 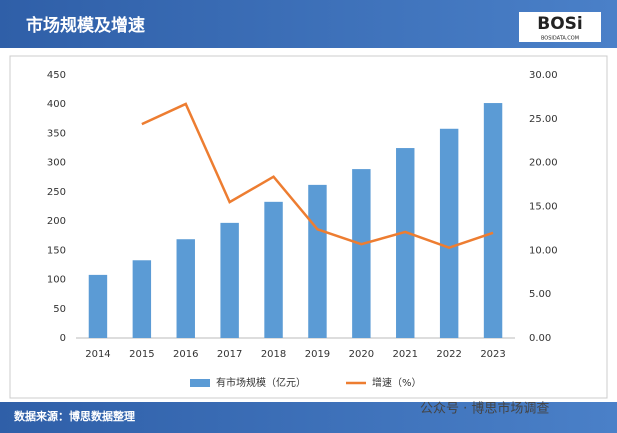 What do you see at coordinates (308, 417) in the screenshot?
I see `footer-bar` at bounding box center [308, 417].